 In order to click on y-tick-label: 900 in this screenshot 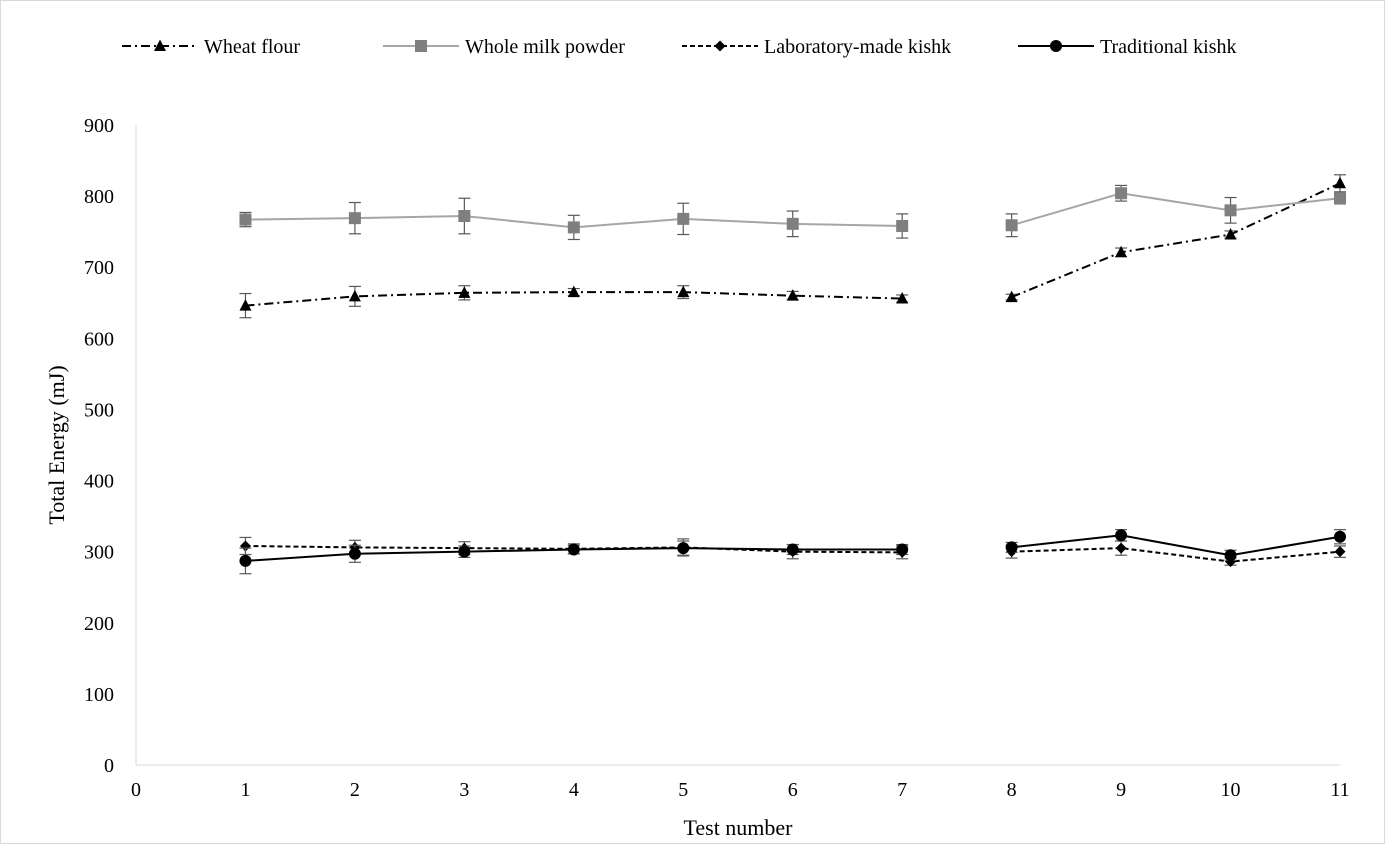, I will do `click(99, 126)`.